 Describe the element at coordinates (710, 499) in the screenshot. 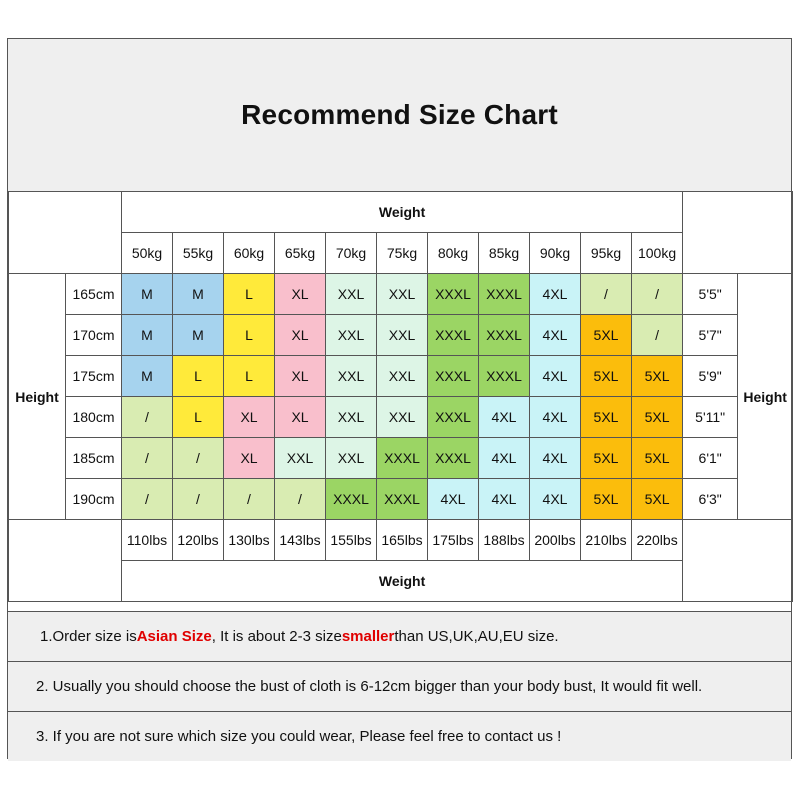

I see `height-ft-cell: 6'3"` at that location.